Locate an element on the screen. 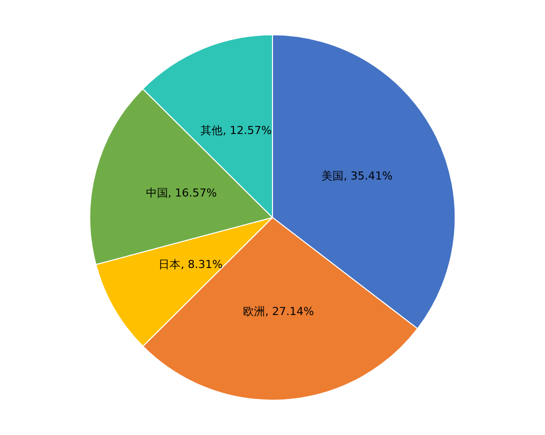 This screenshot has height=435, width=545. slice-label: 美国, 35.41% is located at coordinates (357, 175).